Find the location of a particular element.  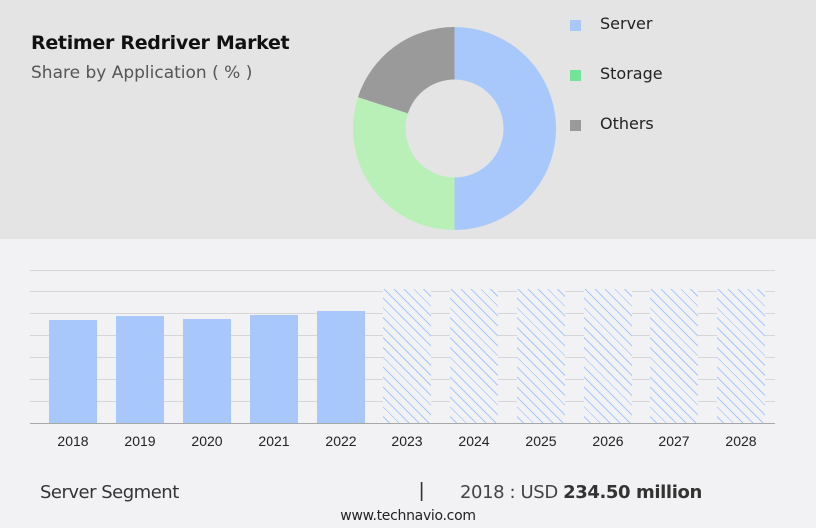

x-tick-label: 2021 is located at coordinates (274, 441).